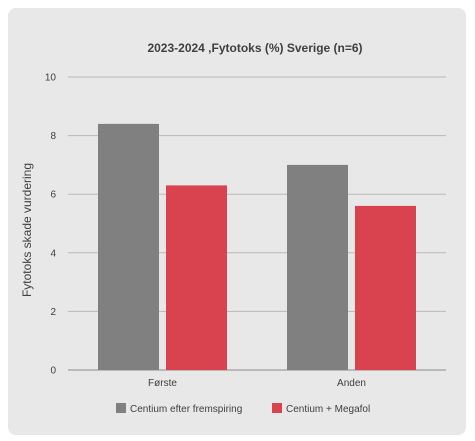 This screenshot has height=441, width=475. I want to click on y-tick-label: 10, so click(51, 78).